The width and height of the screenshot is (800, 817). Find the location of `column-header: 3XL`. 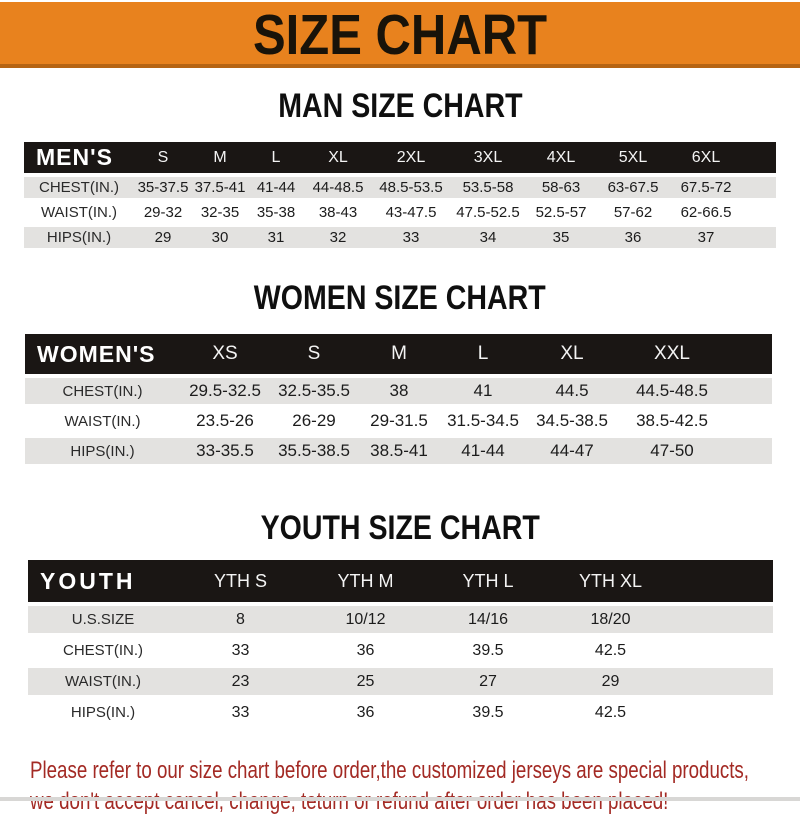

column-header: 3XL is located at coordinates (488, 157).